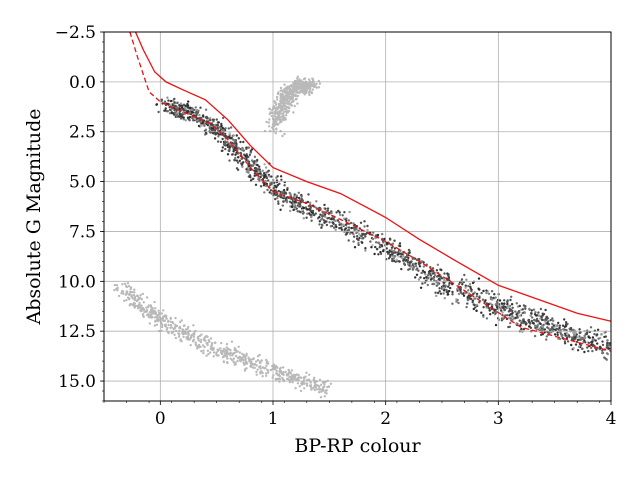  I want to click on x-tick-label: 1, so click(273, 419).